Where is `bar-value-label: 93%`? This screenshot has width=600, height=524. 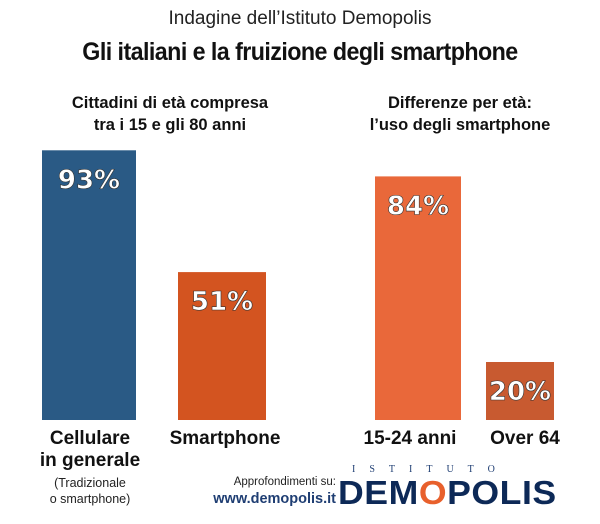
bar-value-label: 93% is located at coordinates (89, 180).